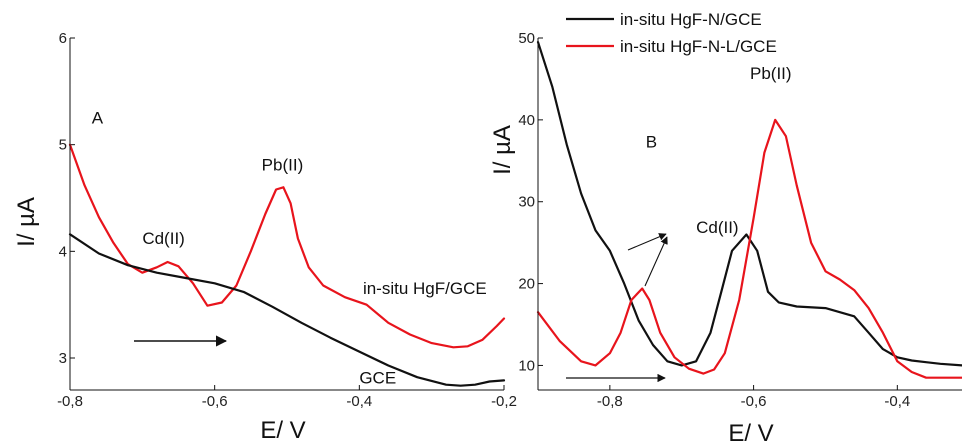 The width and height of the screenshot is (962, 443). What do you see at coordinates (698, 46) in the screenshot?
I see `legend-label-hgf-n-l: in-situ HgF-N-L/GCE` at bounding box center [698, 46].